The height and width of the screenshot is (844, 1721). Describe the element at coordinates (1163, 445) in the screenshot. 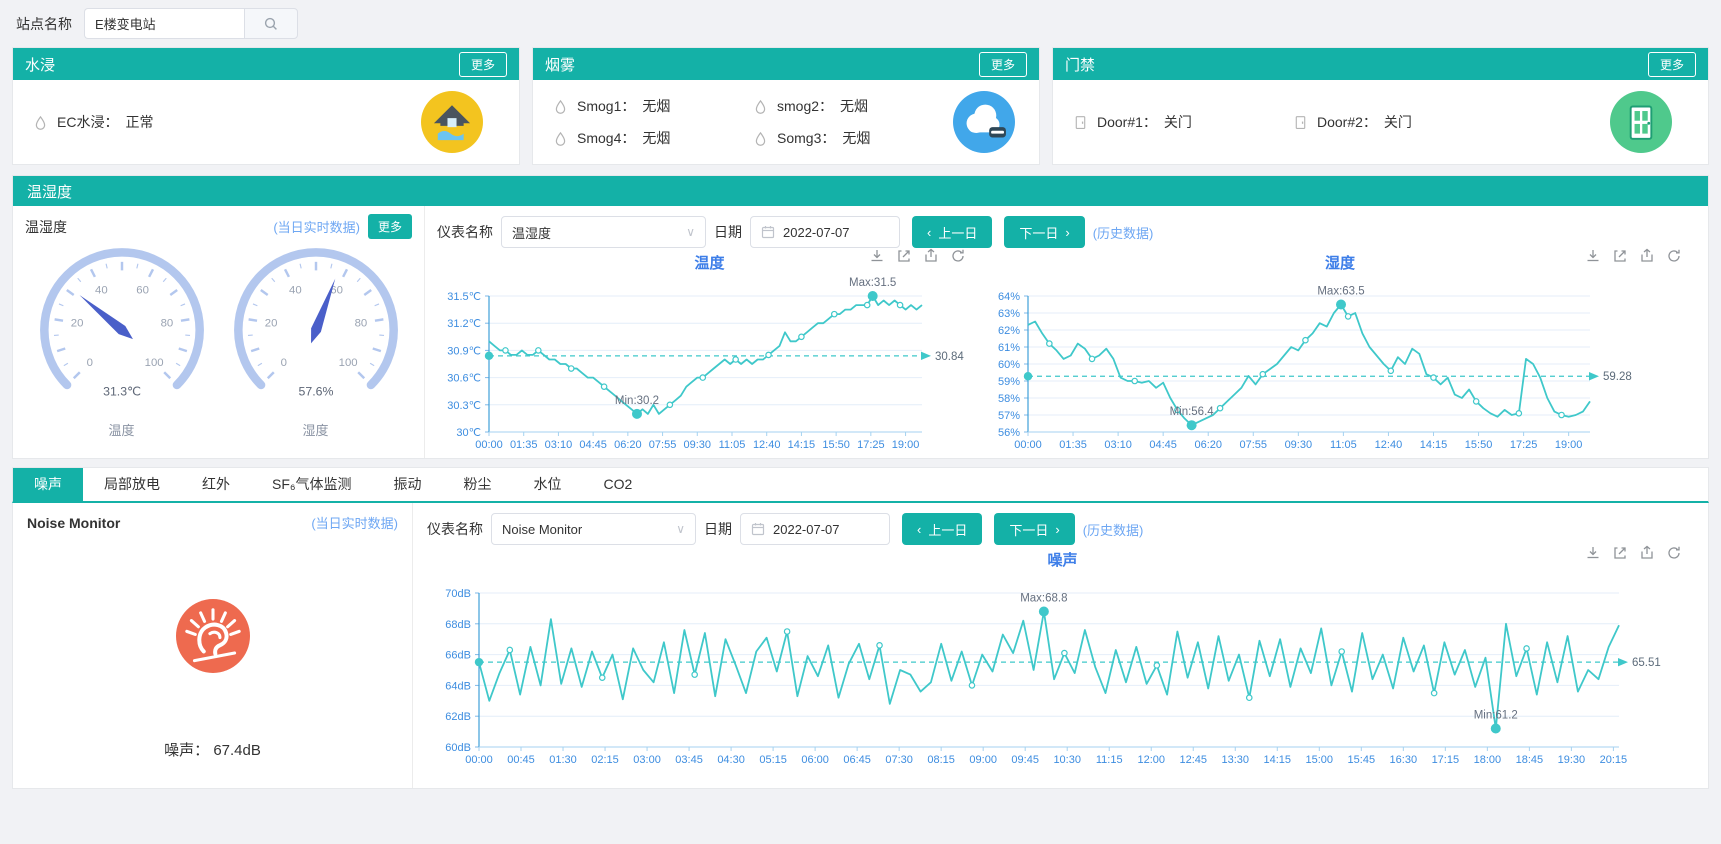

I see `svg-text: 04:45` at that location.